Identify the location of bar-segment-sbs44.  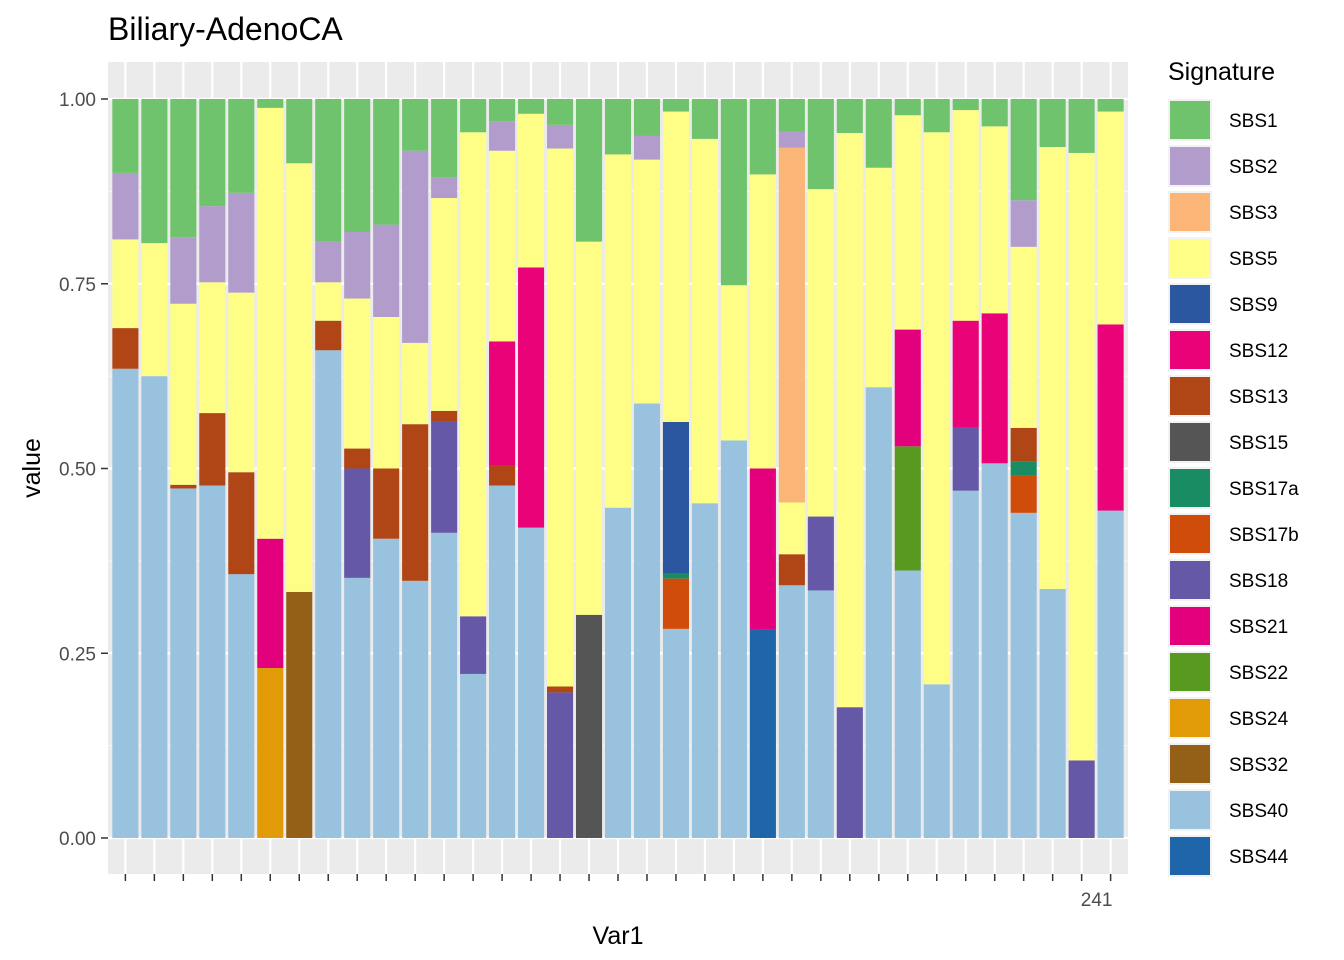
(762, 733).